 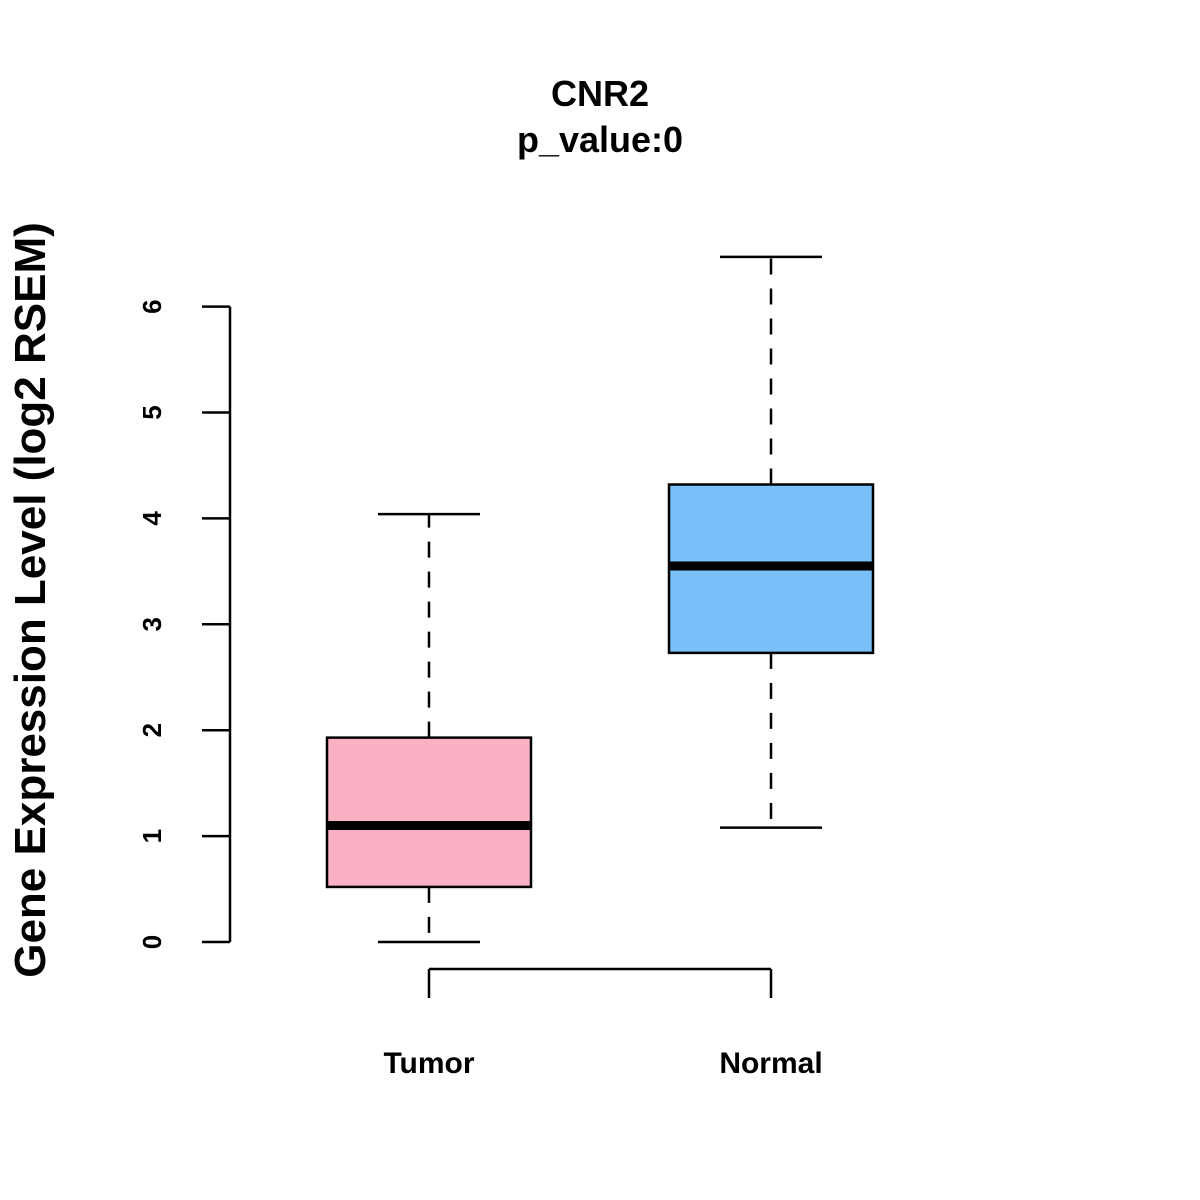 I want to click on y-tick-label: 2, so click(x=152, y=730).